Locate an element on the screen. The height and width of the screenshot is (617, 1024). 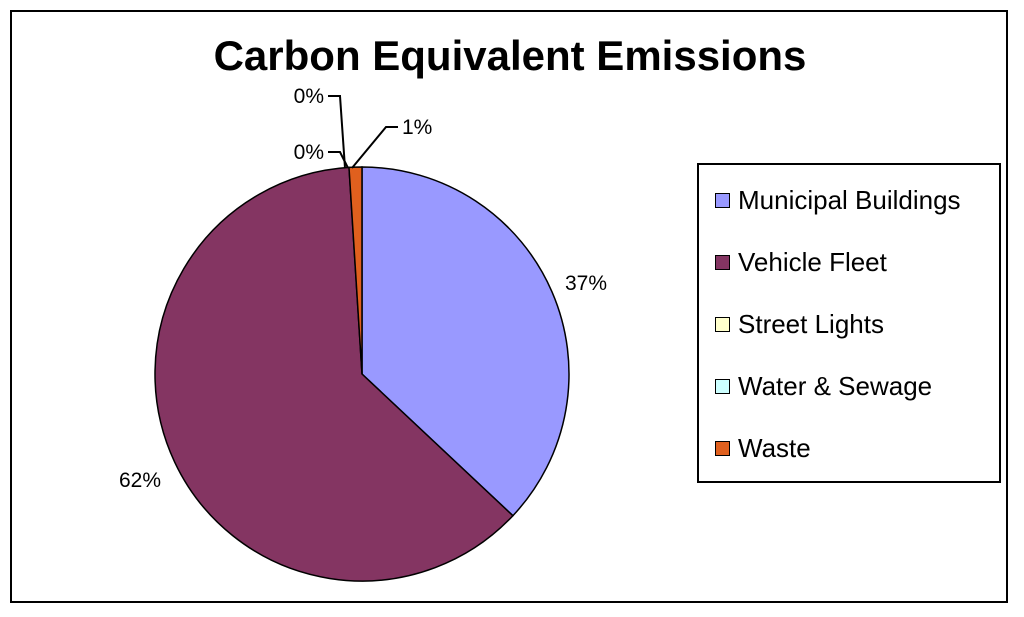
slice-waste is located at coordinates (355, 270).